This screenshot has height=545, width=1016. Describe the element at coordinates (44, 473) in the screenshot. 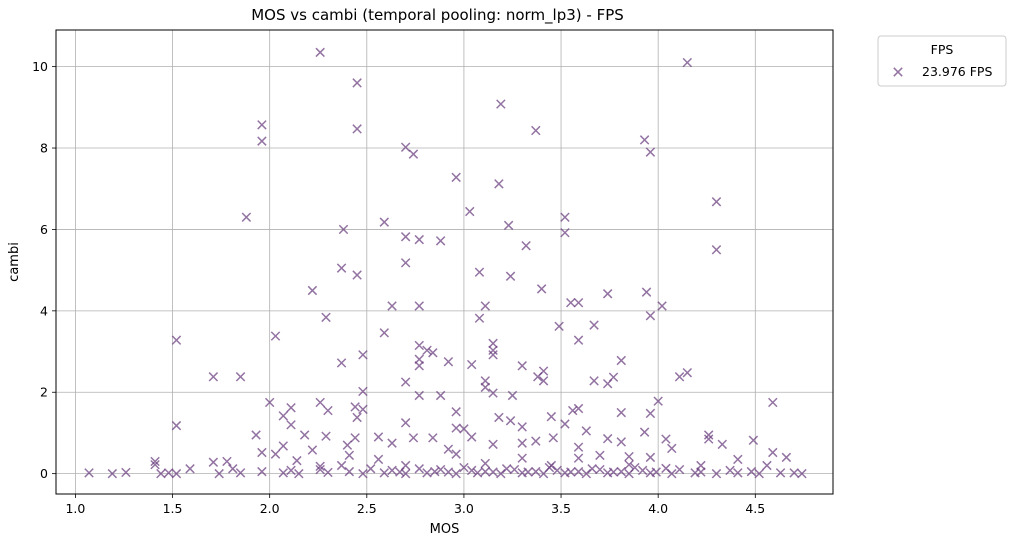

I see `y-tick-label: 0` at that location.